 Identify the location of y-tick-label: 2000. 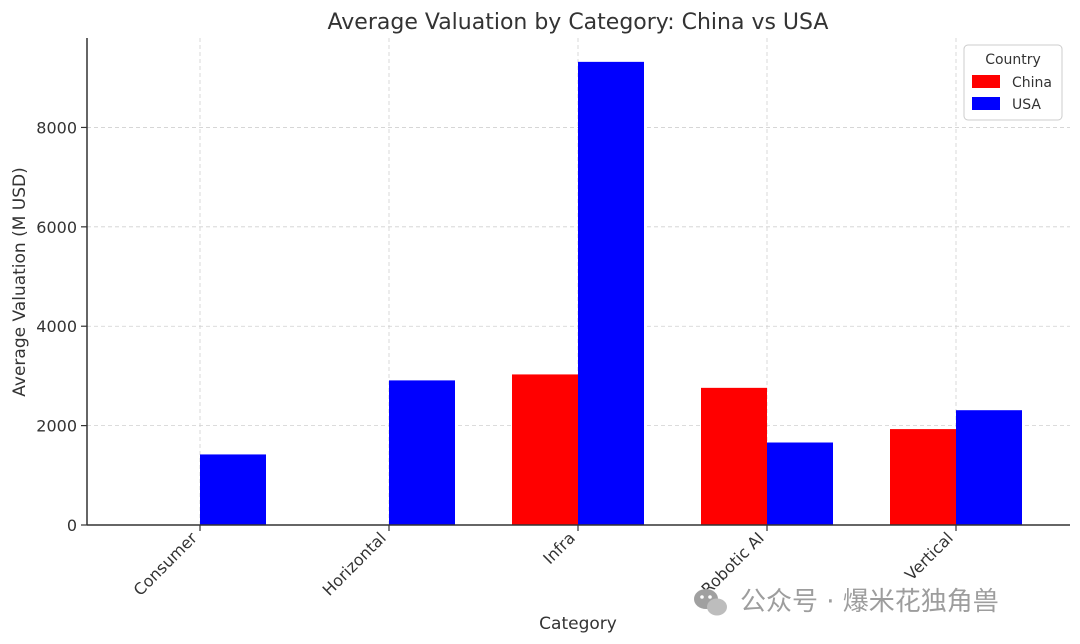
(56, 426).